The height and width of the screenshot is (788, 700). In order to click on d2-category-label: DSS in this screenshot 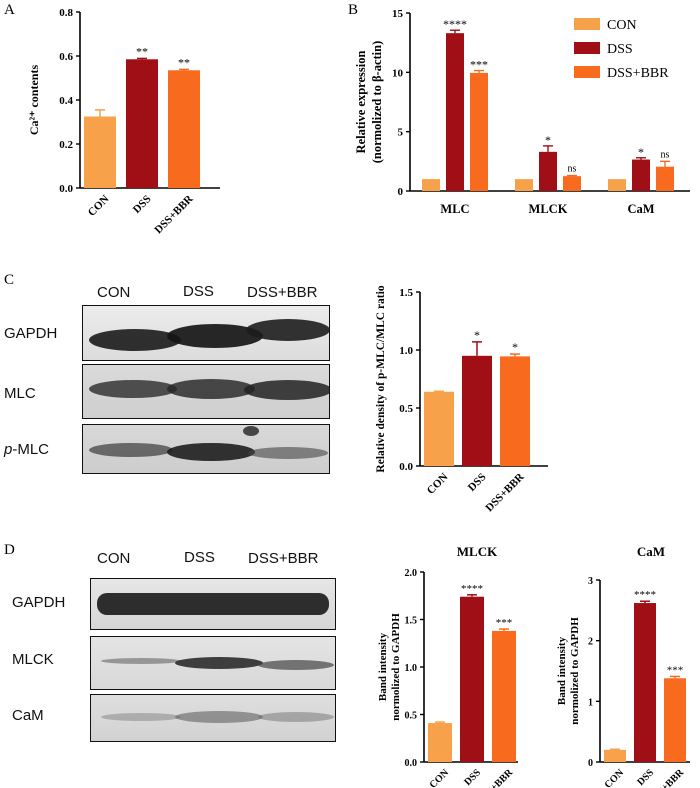, I will do `click(645, 777)`.